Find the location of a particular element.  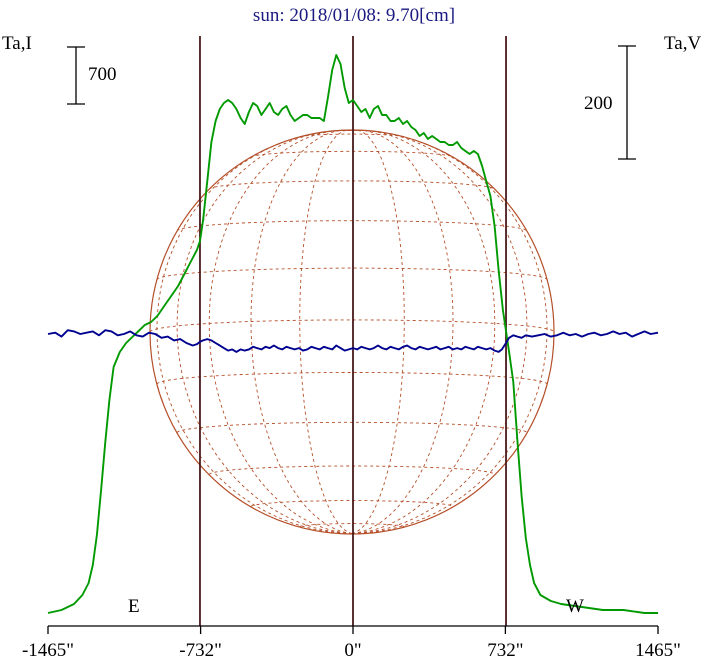

right-axis-label: Ta,V is located at coordinates (682, 43).